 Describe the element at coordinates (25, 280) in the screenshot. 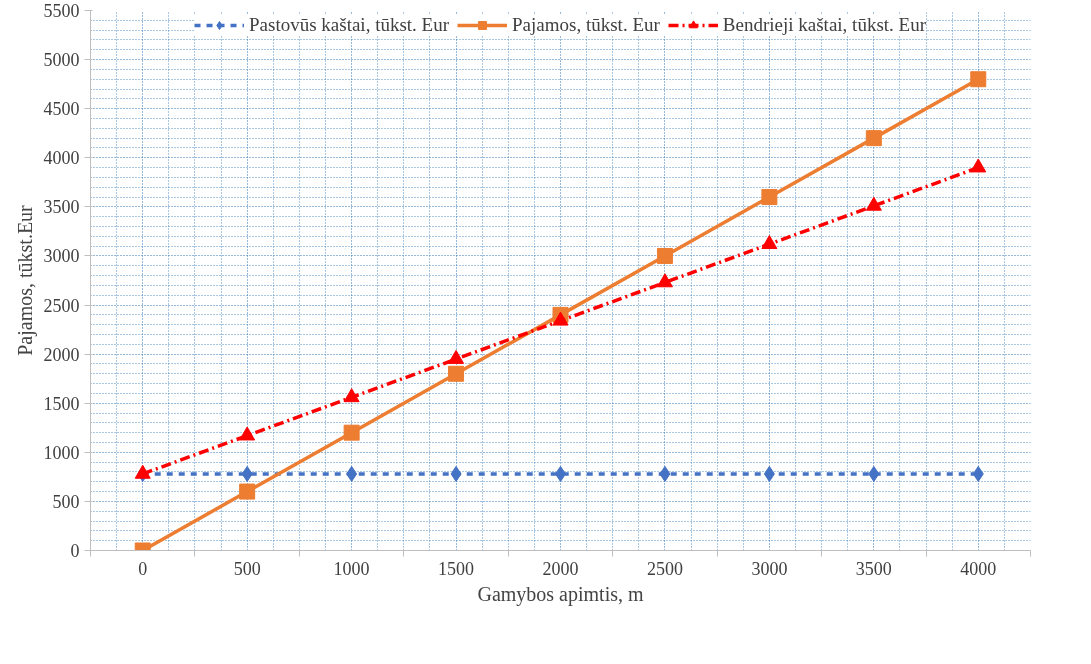

I see `y-axis-title: Pajamos, tūkst.Eur` at that location.